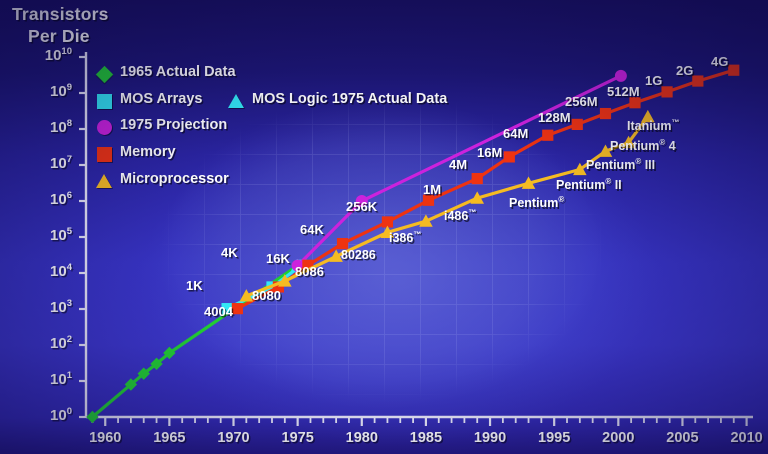 This screenshot has width=768, height=454. Describe the element at coordinates (61, 343) in the screenshot. I see `y-axis-tick-label: 10²` at that location.